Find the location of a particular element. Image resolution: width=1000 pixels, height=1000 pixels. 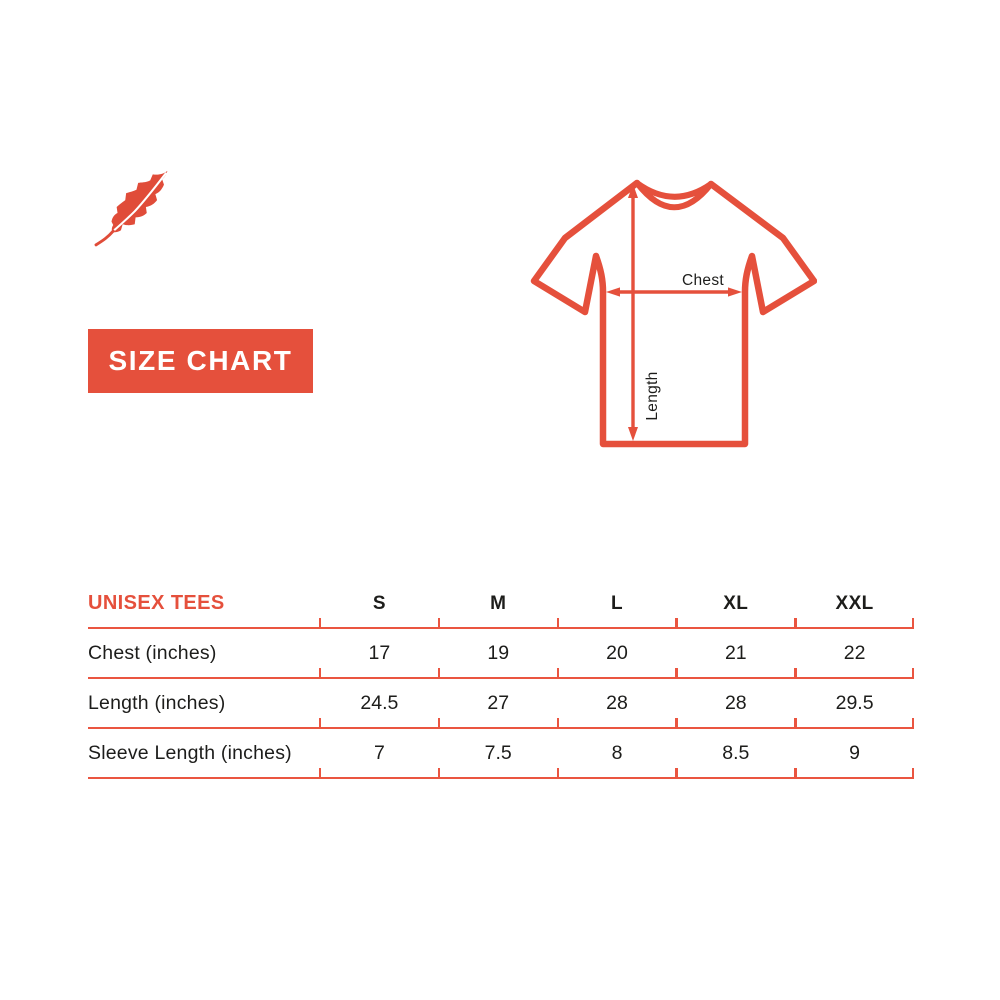

chest-label: Chest is located at coordinates (703, 280).